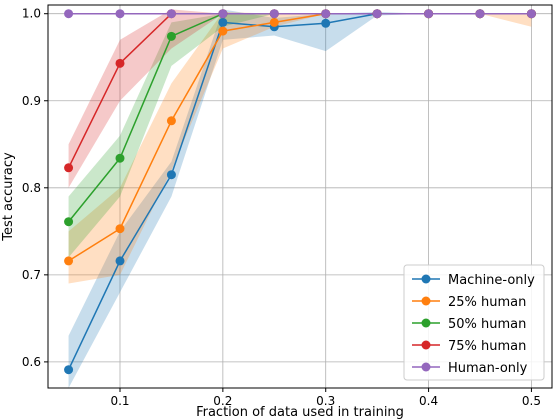 The height and width of the screenshot is (420, 558). What do you see at coordinates (31, 14) in the screenshot?
I see `y-tick-label: 1.0` at bounding box center [31, 14].